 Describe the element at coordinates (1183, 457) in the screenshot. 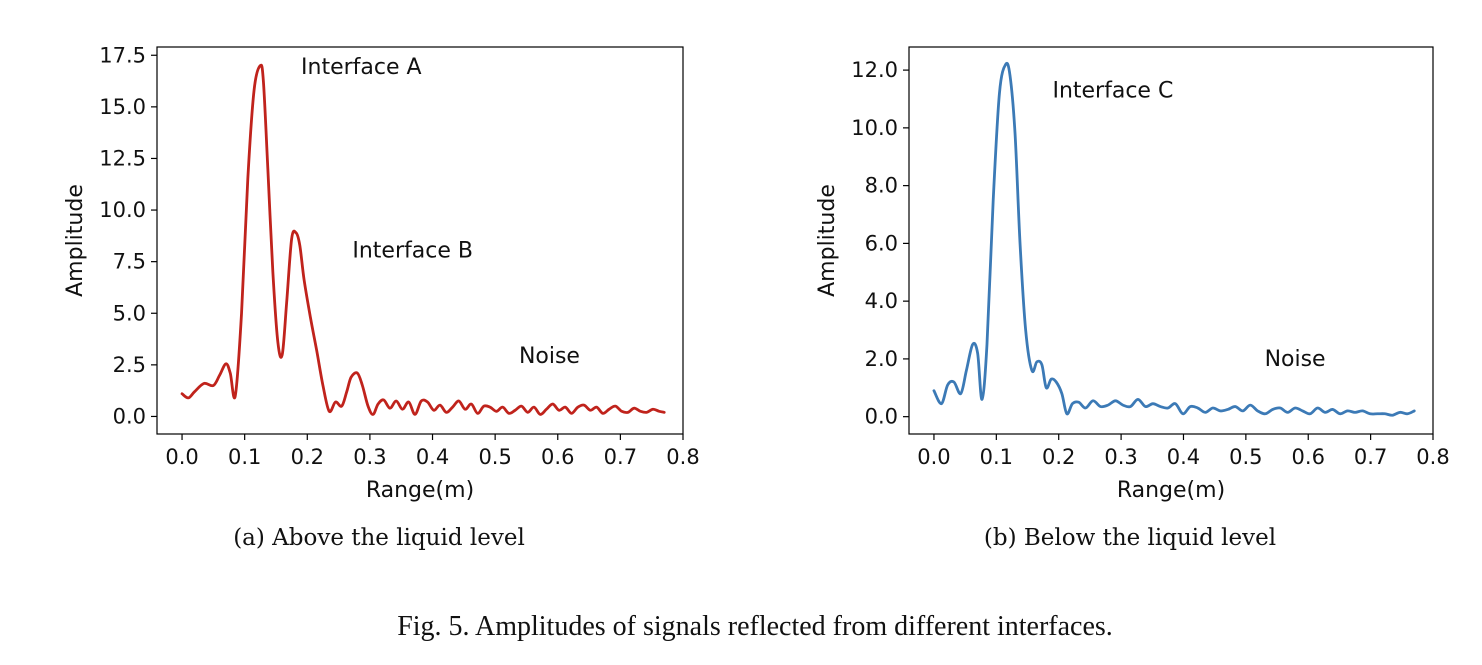

I see `chart-b-xtick-label: 0.4` at that location.